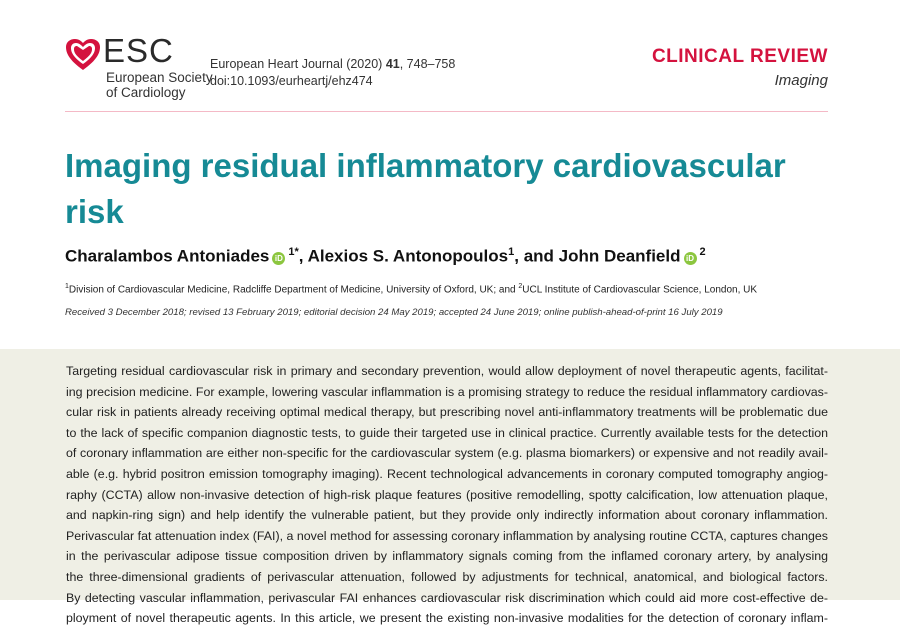 The image size is (900, 629). What do you see at coordinates (392, 64) in the screenshot?
I see `journal-volume: 41` at bounding box center [392, 64].